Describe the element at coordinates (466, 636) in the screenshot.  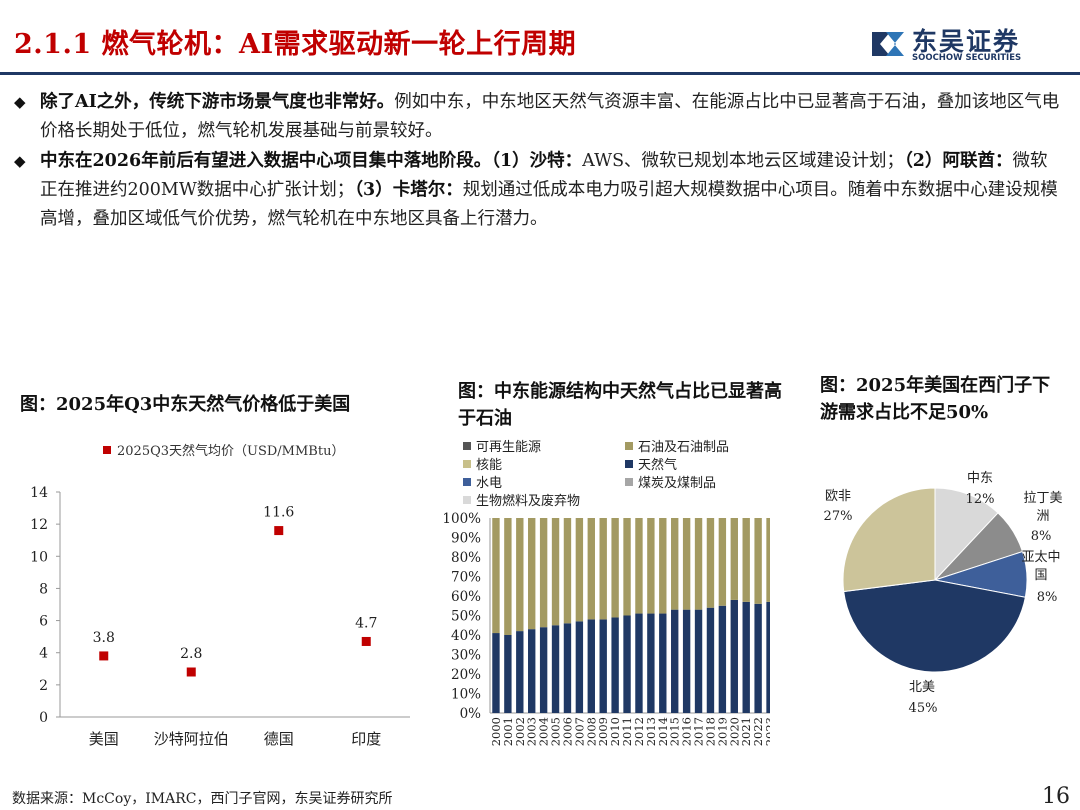
I see `y-tick-label: 40%` at that location.